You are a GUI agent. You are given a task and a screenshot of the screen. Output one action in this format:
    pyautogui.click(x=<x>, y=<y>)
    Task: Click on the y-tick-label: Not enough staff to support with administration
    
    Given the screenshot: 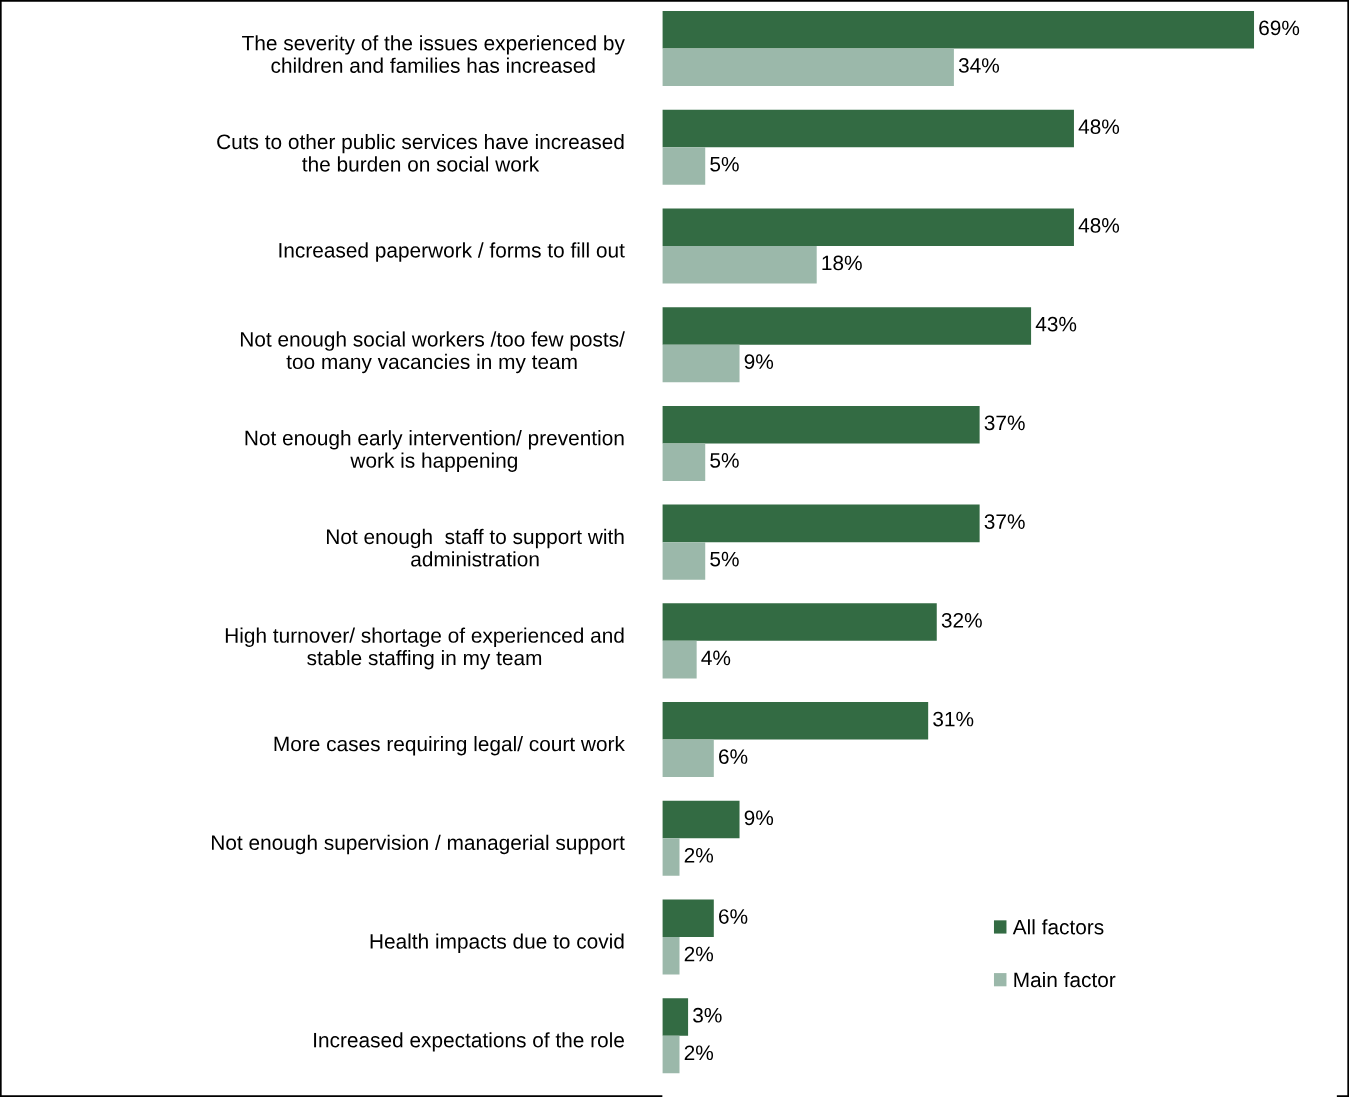 What is the action you would take?
    pyautogui.click(x=475, y=547)
    